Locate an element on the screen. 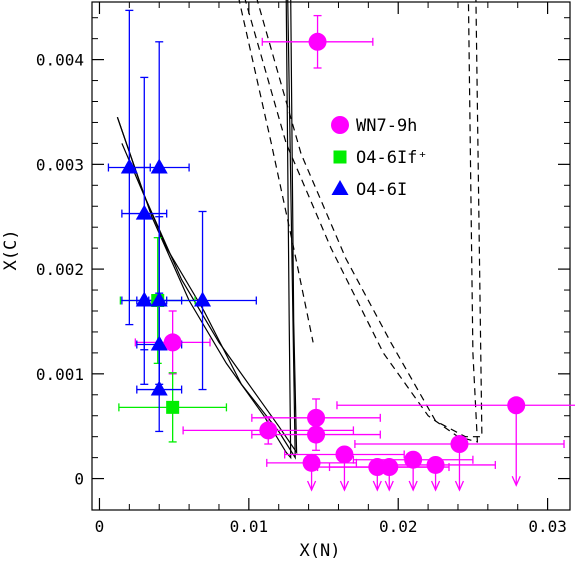  x-tick-label: 0 is located at coordinates (100, 526).